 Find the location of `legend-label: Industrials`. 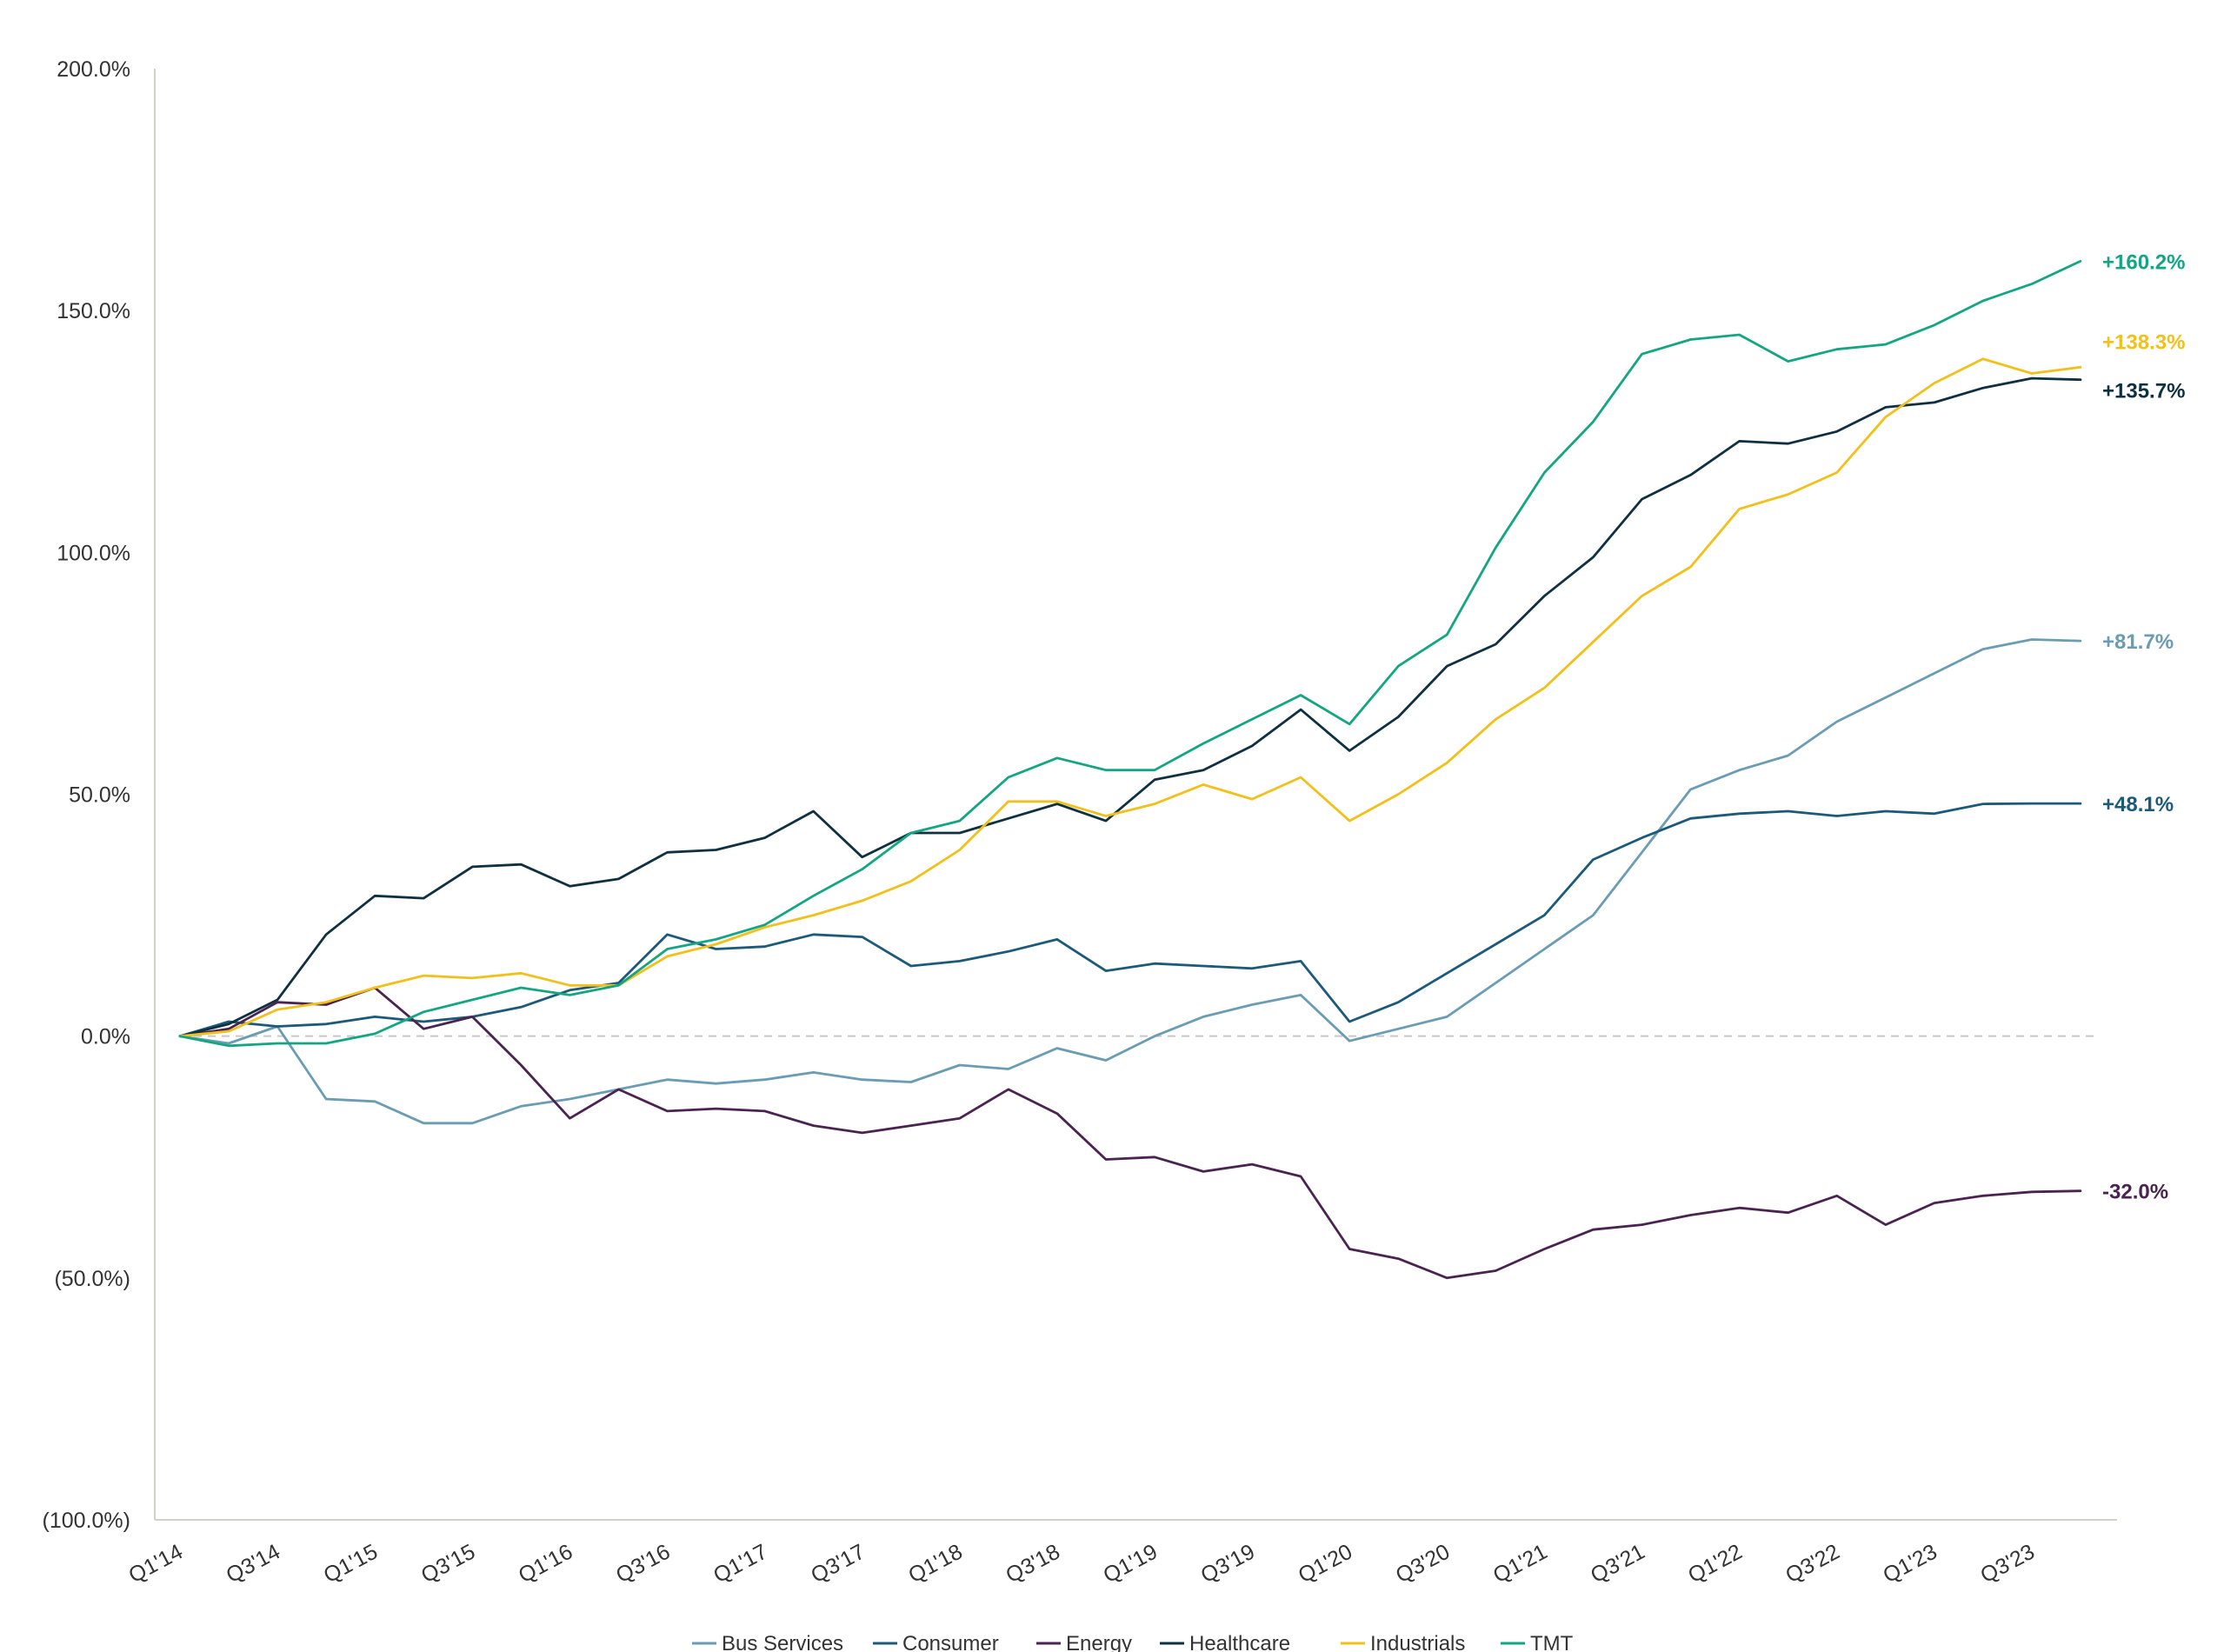

legend-label: Industrials is located at coordinates (1418, 1642).